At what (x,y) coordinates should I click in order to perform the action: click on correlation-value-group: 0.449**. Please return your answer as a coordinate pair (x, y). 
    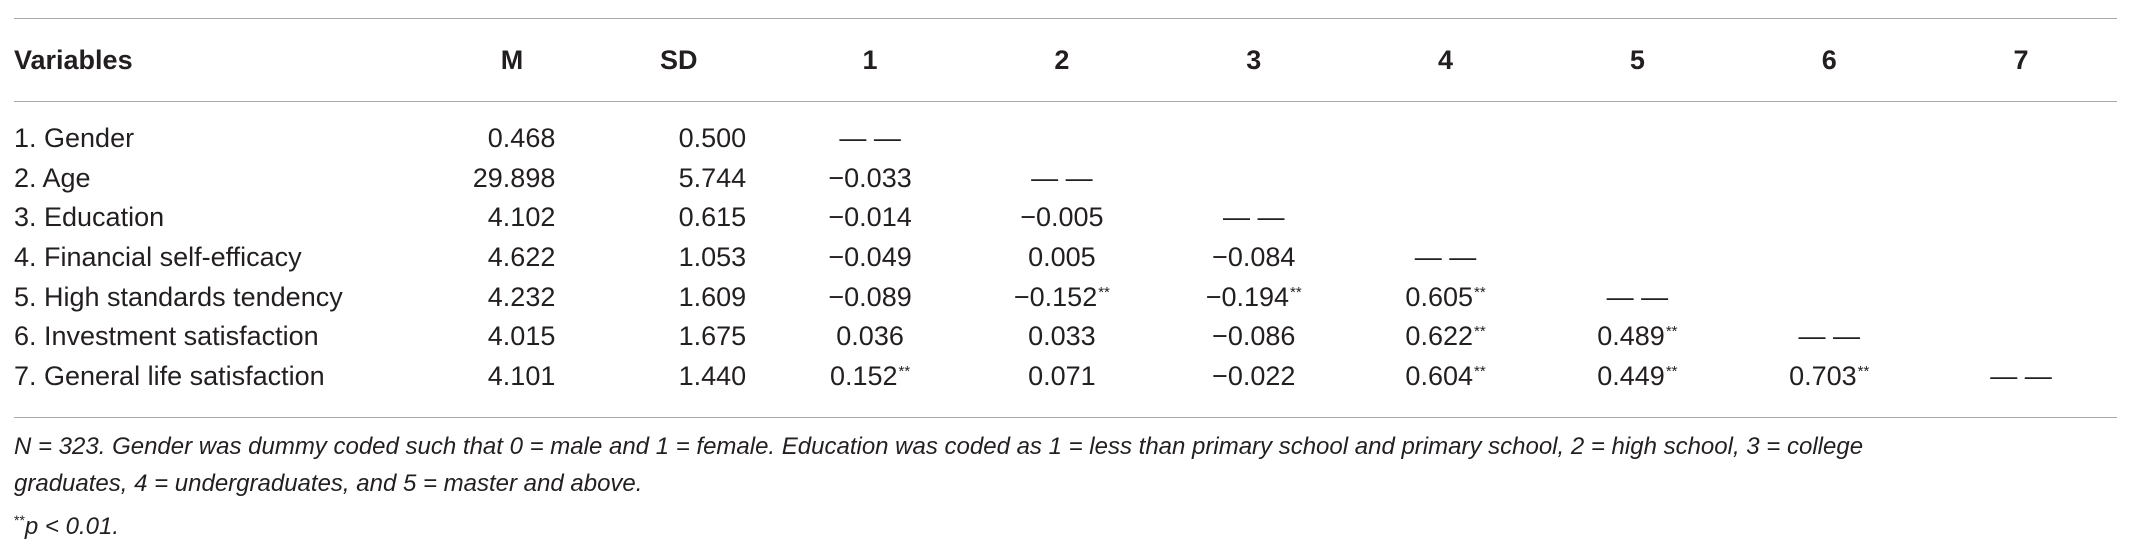
    Looking at the image, I should click on (1637, 376).